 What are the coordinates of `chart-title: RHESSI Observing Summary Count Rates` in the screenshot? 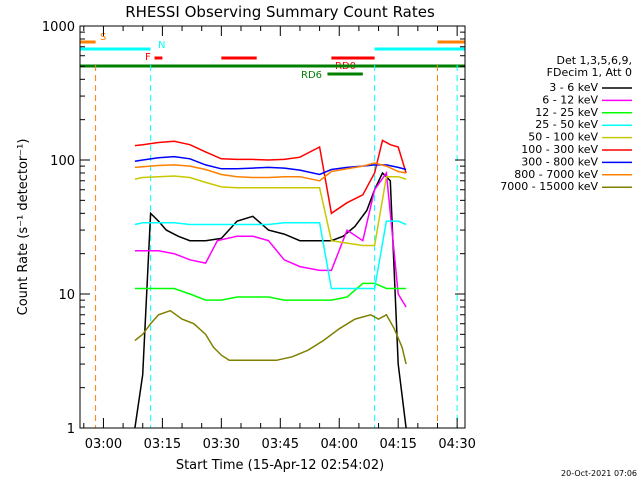 It's located at (280, 12).